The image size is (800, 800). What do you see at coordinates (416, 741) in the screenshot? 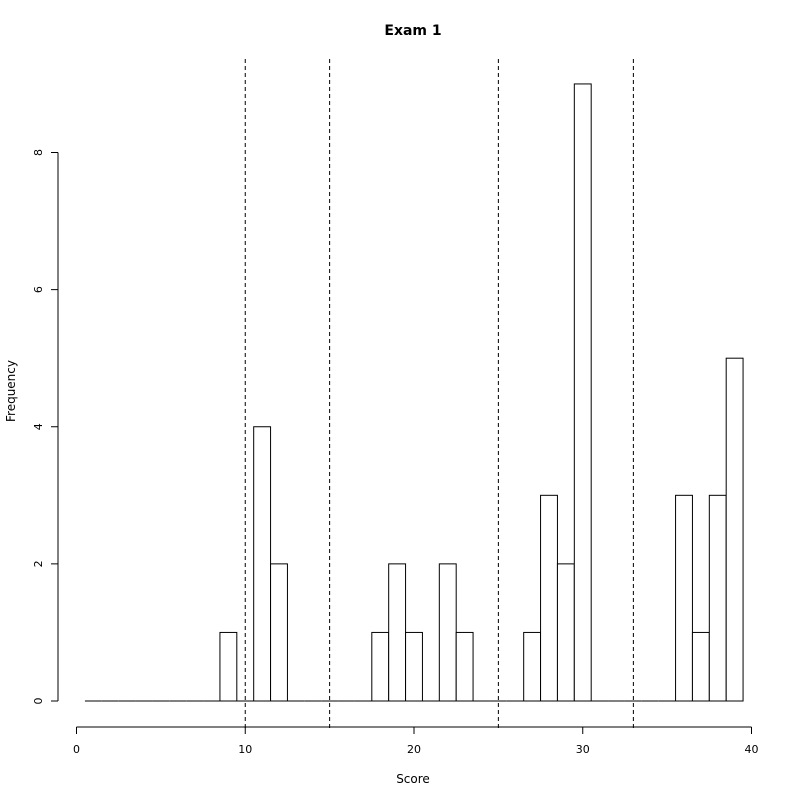
I see `x-axis-ticks: 0 10 20 30 40` at bounding box center [416, 741].